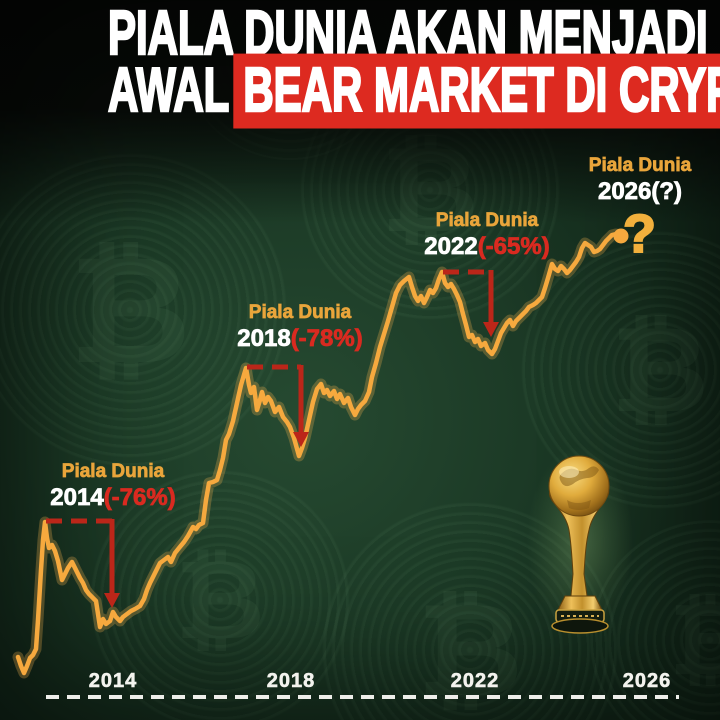 The width and height of the screenshot is (720, 720). I want to click on annotation-unknown: (?), so click(667, 192).